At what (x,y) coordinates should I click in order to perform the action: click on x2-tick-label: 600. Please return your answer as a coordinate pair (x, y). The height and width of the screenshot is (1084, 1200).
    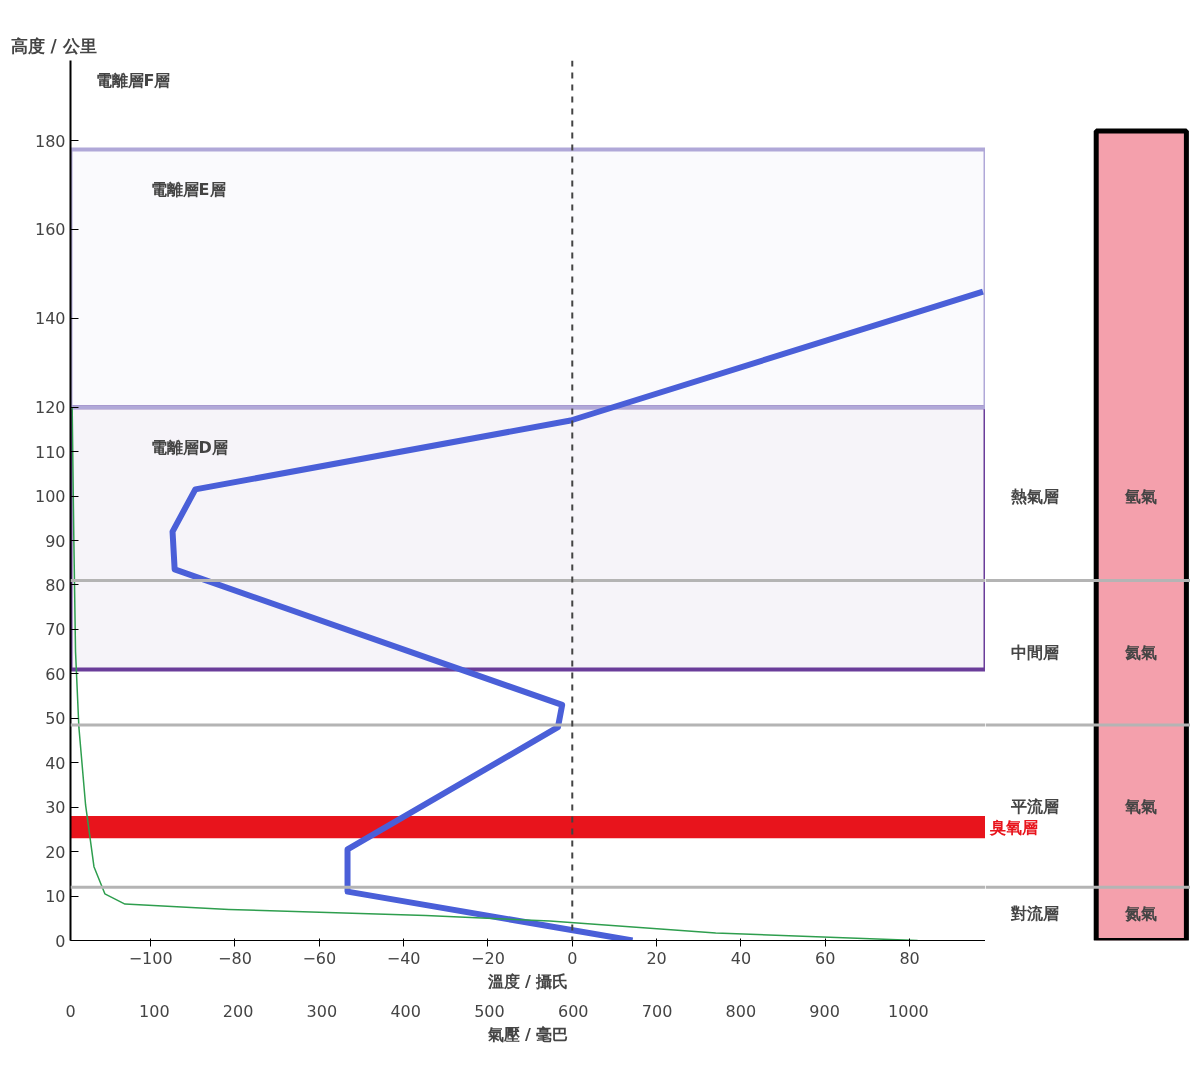
    Looking at the image, I should click on (573, 1011).